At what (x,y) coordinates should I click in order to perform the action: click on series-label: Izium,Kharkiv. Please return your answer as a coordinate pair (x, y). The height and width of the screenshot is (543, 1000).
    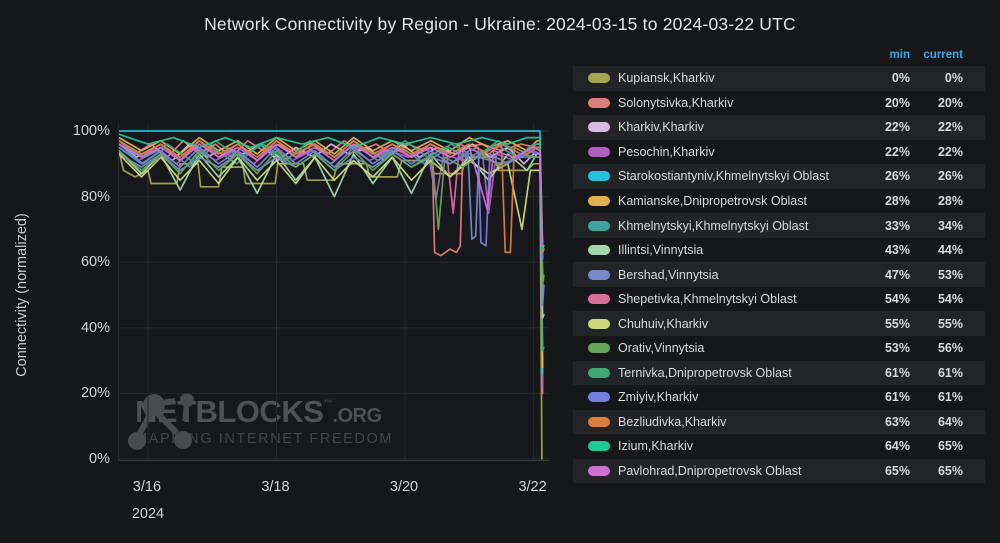
    Looking at the image, I should click on (656, 446).